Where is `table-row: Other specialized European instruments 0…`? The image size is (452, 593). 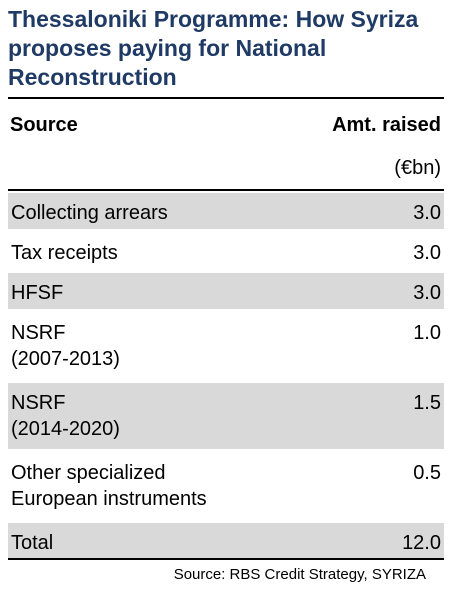
table-row: Other specialized European instruments 0… is located at coordinates (226, 486).